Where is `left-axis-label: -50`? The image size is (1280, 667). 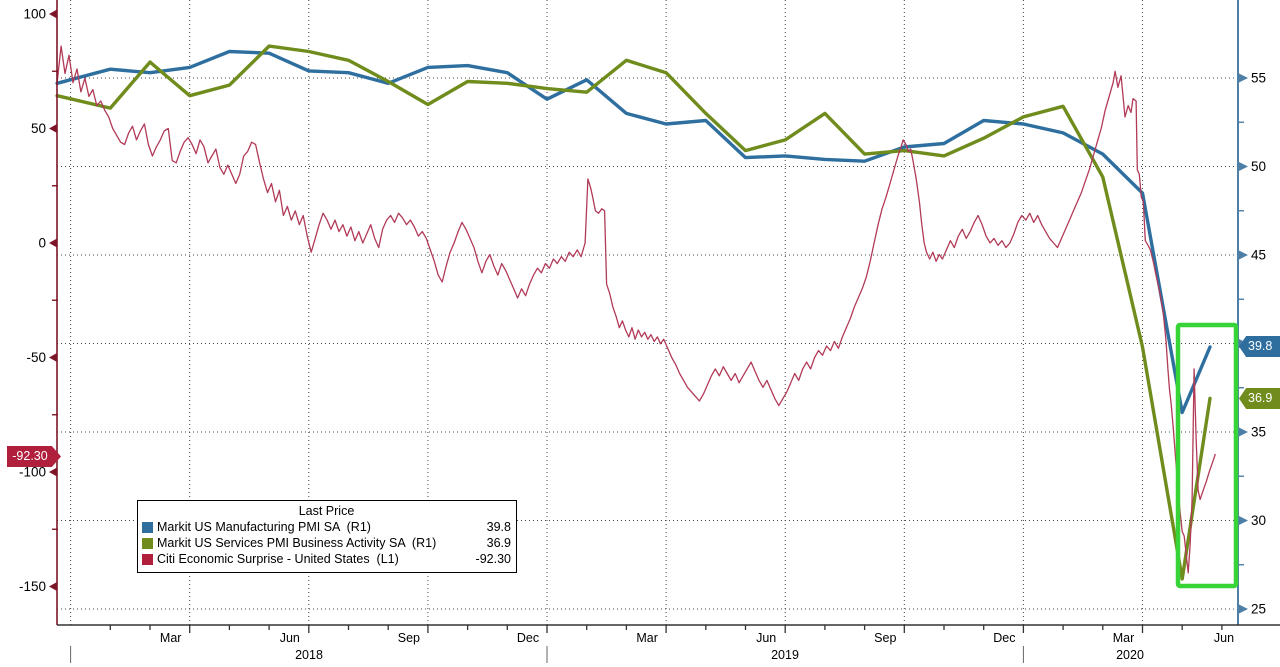
left-axis-label: -50 is located at coordinates (36, 357).